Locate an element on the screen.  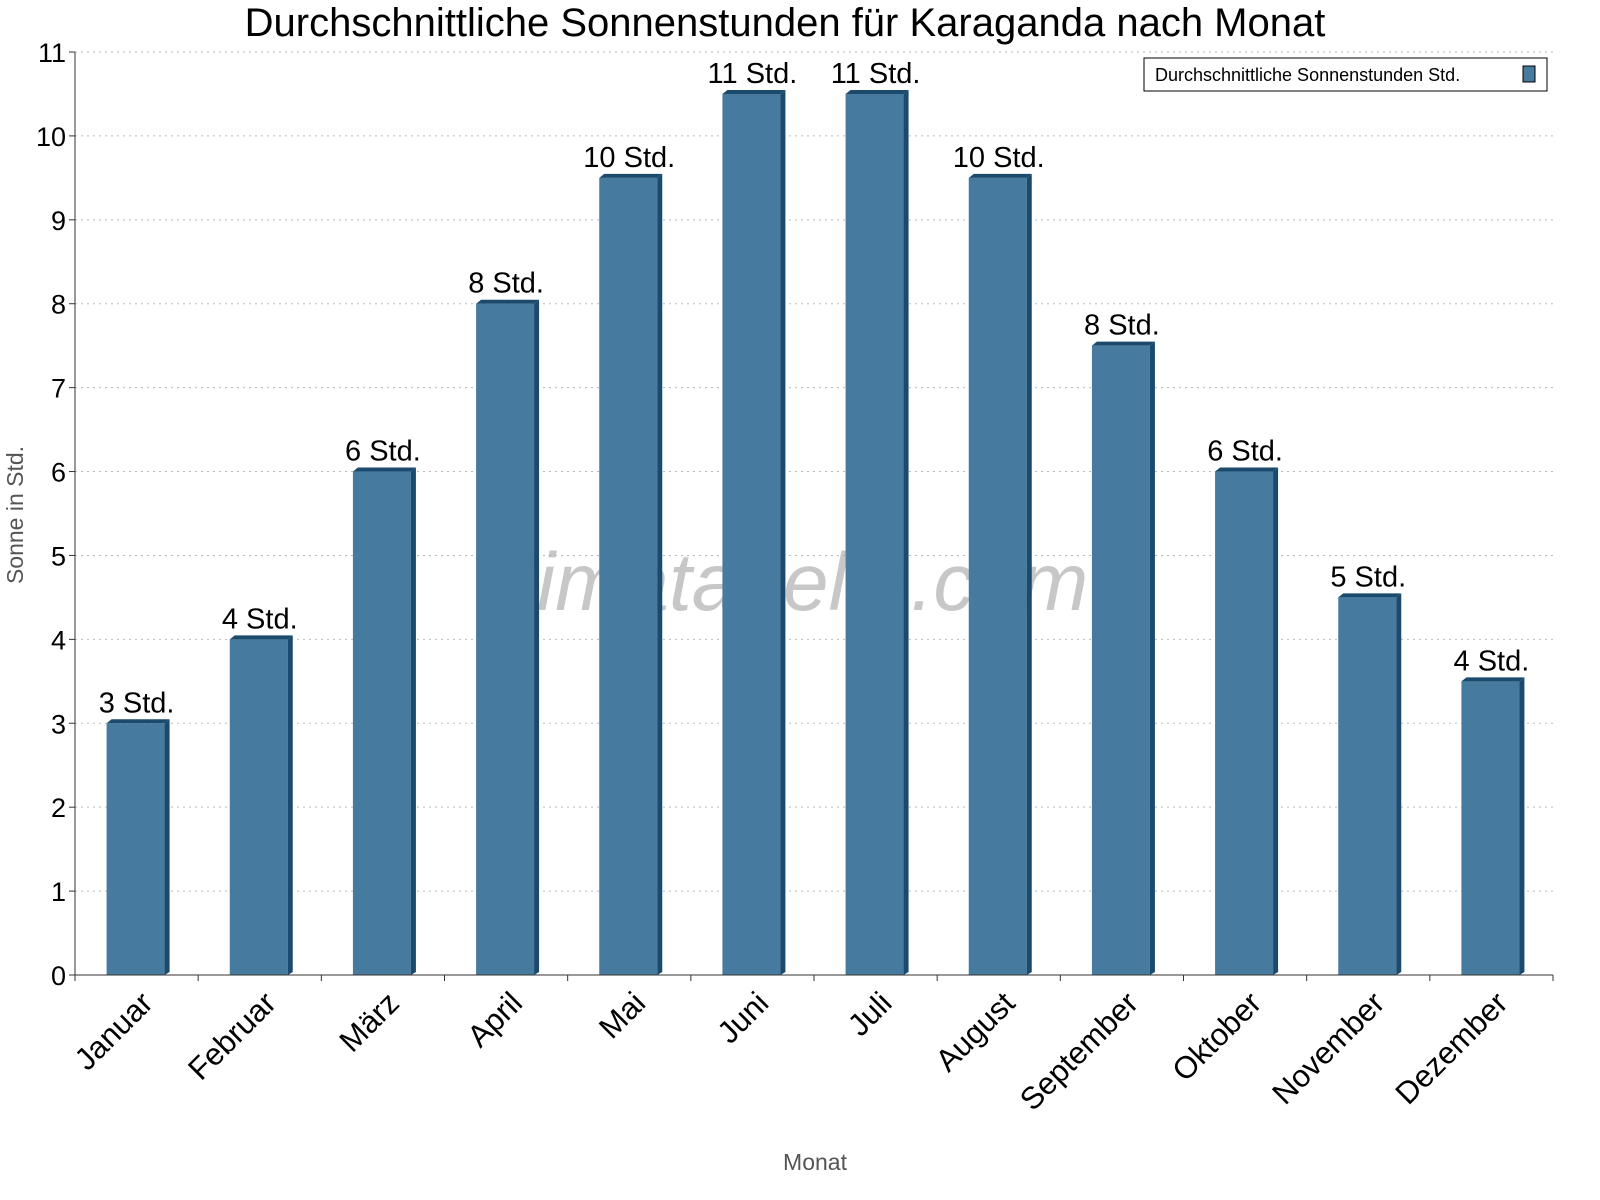
data-label: 5 Std. is located at coordinates (1368, 577).